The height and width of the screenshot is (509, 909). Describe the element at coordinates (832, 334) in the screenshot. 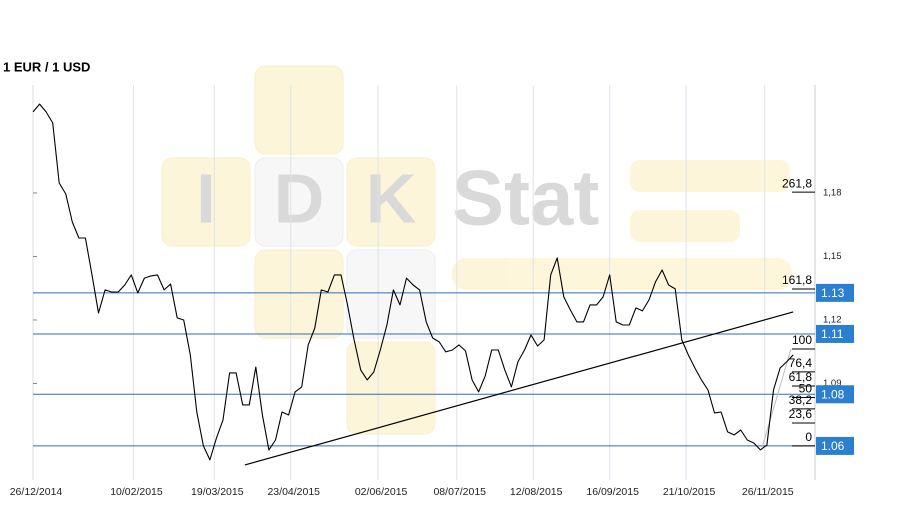

I see `level-label: 1.11` at that location.